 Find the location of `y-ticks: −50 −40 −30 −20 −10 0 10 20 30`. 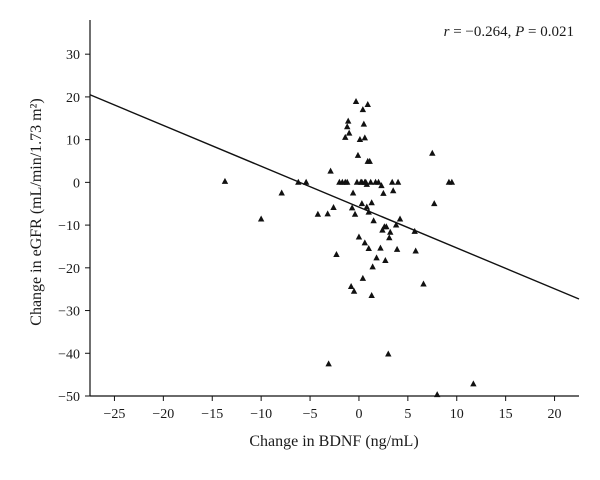

y-ticks: −50 −40 −30 −20 −10 0 10 20 30 is located at coordinates (74, 226).